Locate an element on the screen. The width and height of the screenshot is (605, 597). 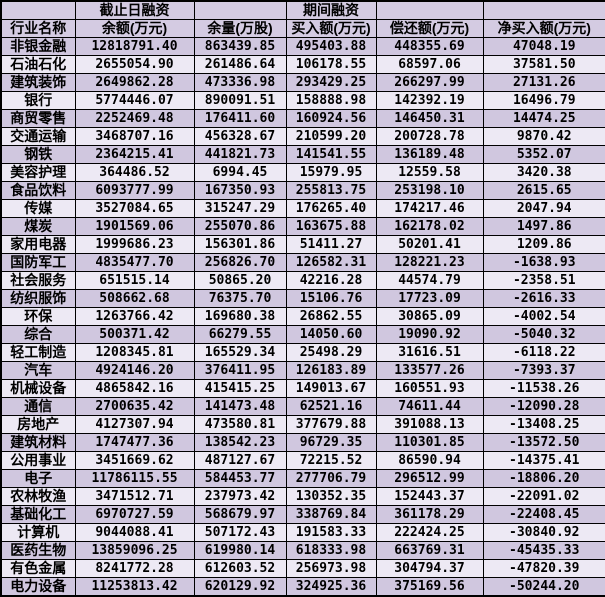
value-cell: 15979.95 is located at coordinates (331, 172).